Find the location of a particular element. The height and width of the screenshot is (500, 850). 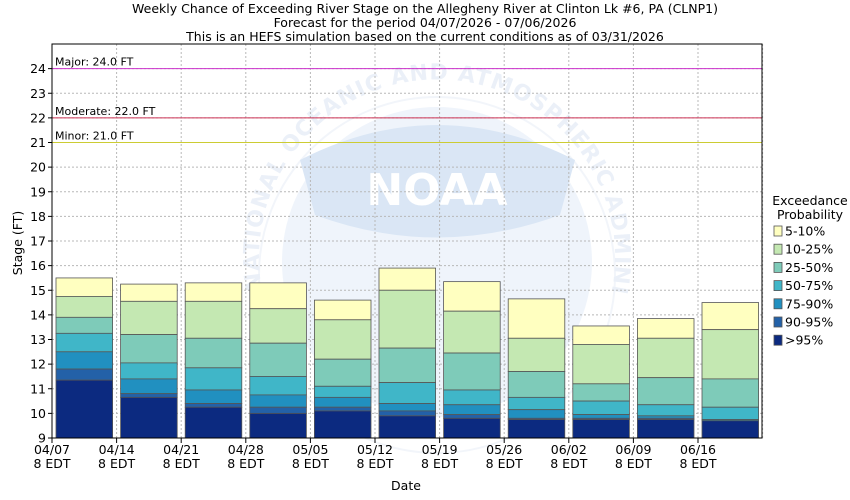

y-tick-label: 10 is located at coordinates (38, 413).